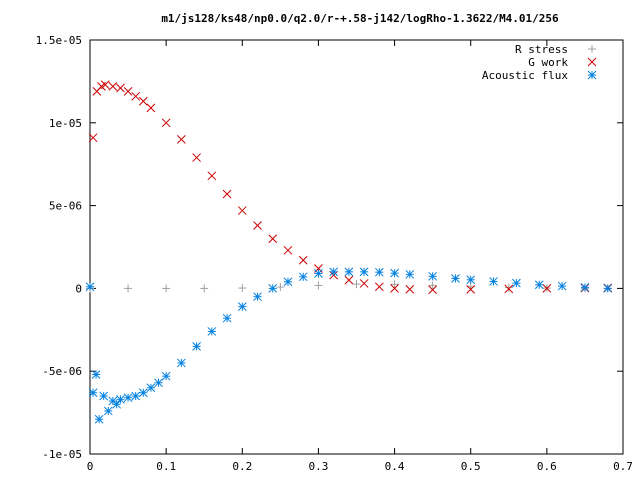 This screenshot has width=640, height=480. Describe the element at coordinates (166, 466) in the screenshot. I see `x-tick-label: 0.1` at that location.